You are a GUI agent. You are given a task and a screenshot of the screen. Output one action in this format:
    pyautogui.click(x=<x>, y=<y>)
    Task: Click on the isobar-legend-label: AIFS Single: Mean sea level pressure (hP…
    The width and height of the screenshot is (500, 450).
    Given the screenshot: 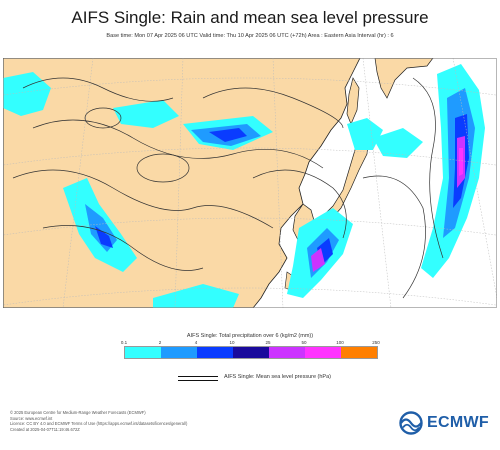 What is the action you would take?
    pyautogui.click(x=277, y=377)
    